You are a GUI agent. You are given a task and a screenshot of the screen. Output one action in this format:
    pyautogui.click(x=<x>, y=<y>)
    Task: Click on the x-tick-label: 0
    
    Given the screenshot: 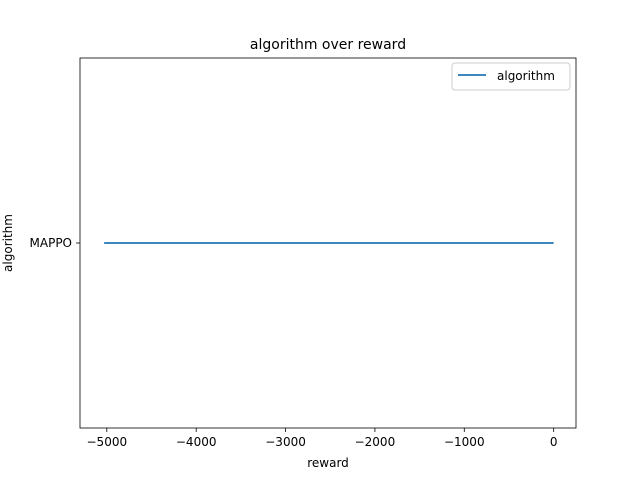 What is the action you would take?
    pyautogui.click(x=554, y=442)
    